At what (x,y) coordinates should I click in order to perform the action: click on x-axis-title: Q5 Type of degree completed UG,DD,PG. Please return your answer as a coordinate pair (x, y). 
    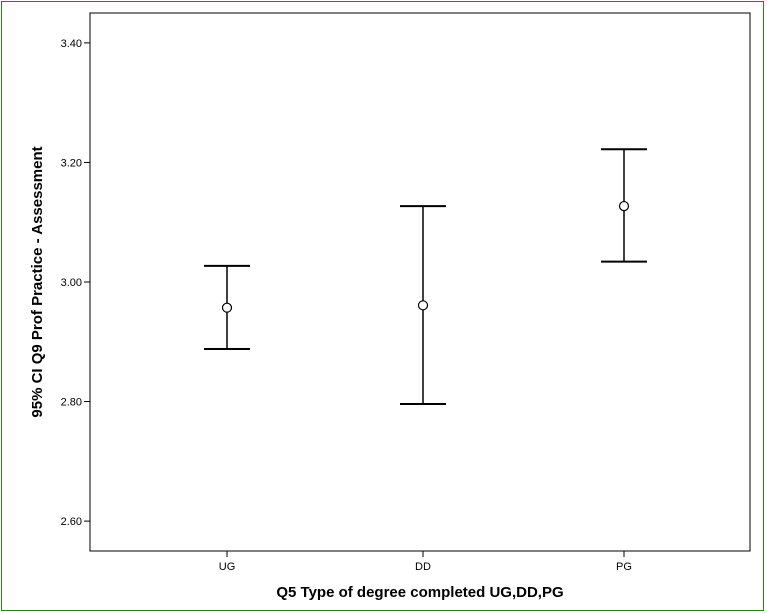
    Looking at the image, I should click on (419, 592).